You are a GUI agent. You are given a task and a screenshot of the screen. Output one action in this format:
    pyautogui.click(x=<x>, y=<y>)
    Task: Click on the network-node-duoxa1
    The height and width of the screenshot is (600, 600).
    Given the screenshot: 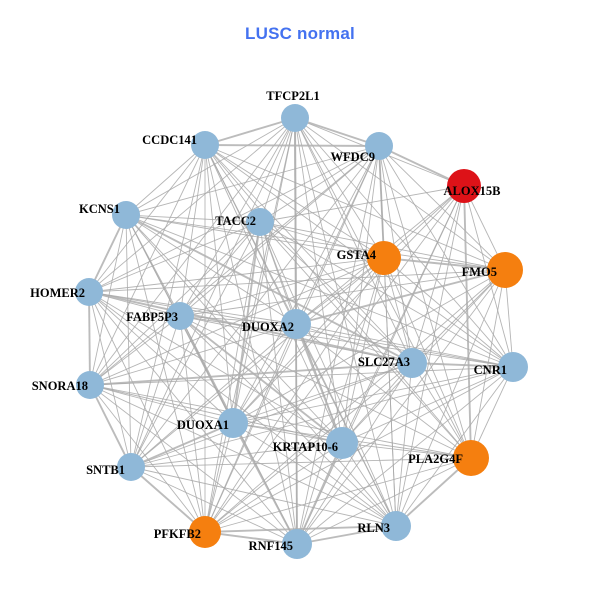 What is the action you would take?
    pyautogui.click(x=233, y=423)
    